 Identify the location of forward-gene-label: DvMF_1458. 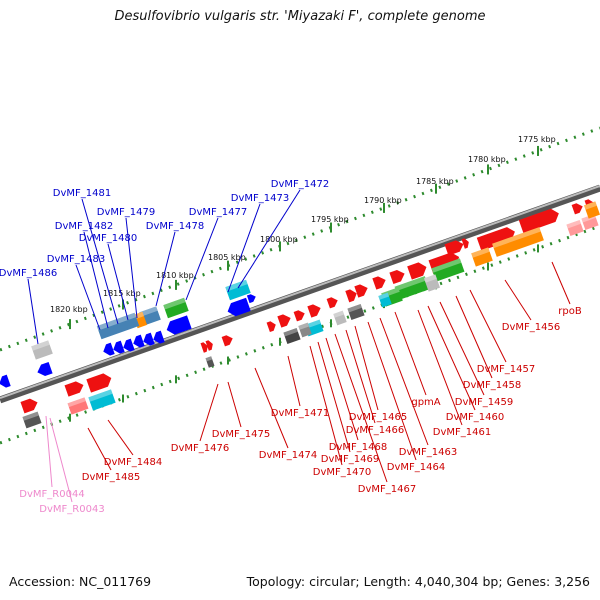
(492, 385).